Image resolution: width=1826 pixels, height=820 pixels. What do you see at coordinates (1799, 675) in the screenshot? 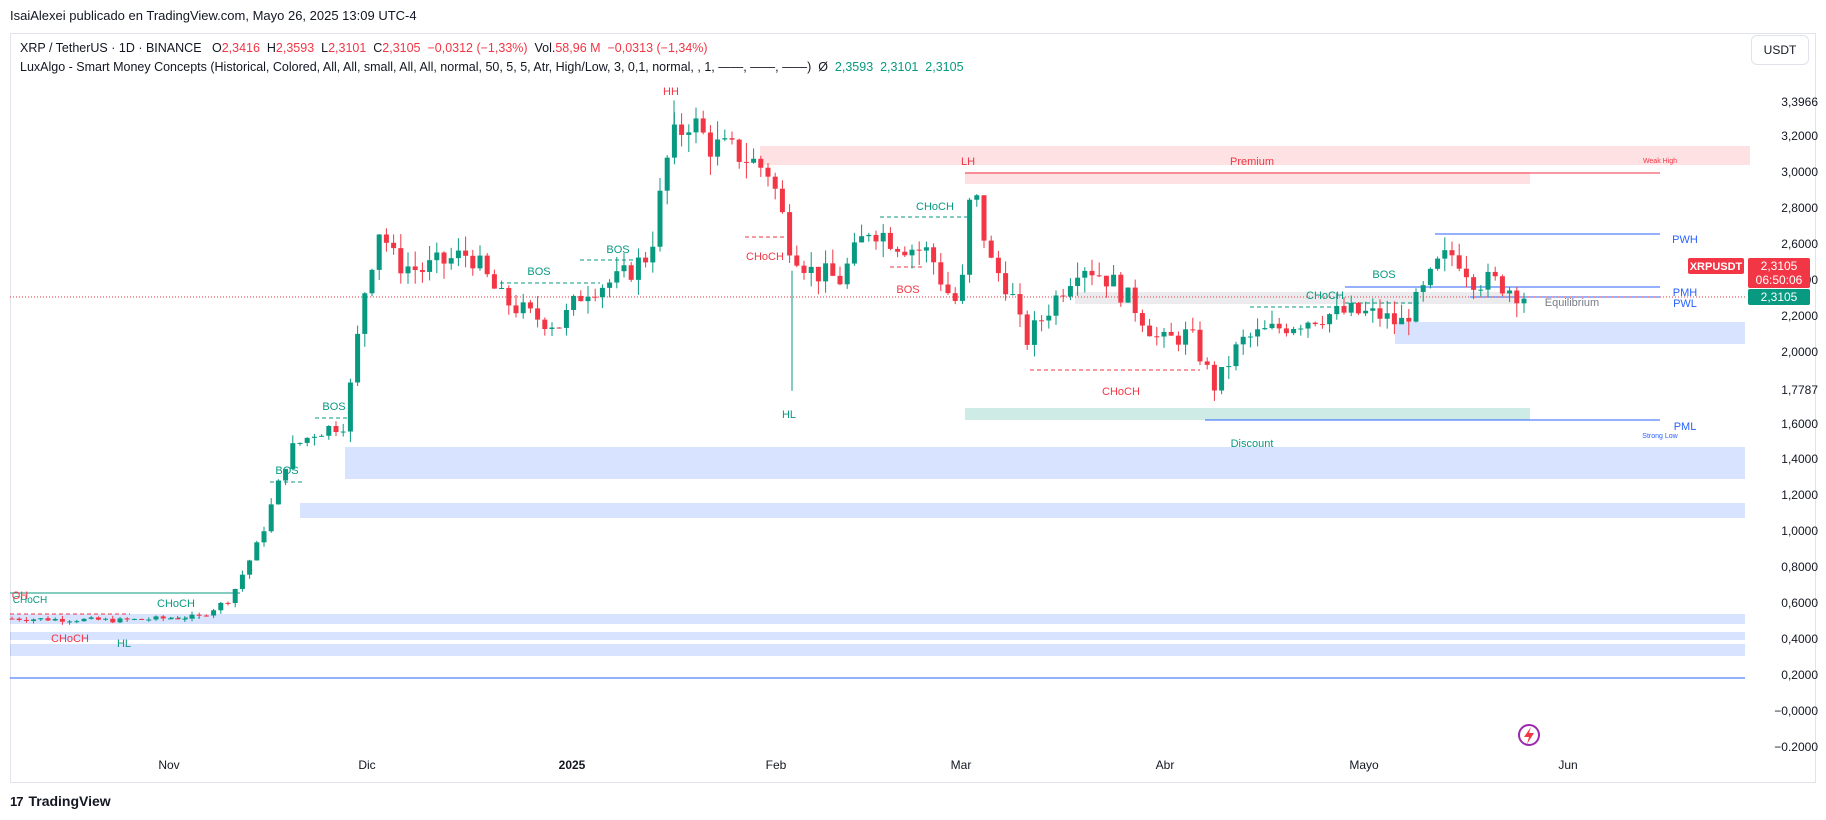
I see `y-axis-tick-label: 0,2000` at bounding box center [1799, 675].